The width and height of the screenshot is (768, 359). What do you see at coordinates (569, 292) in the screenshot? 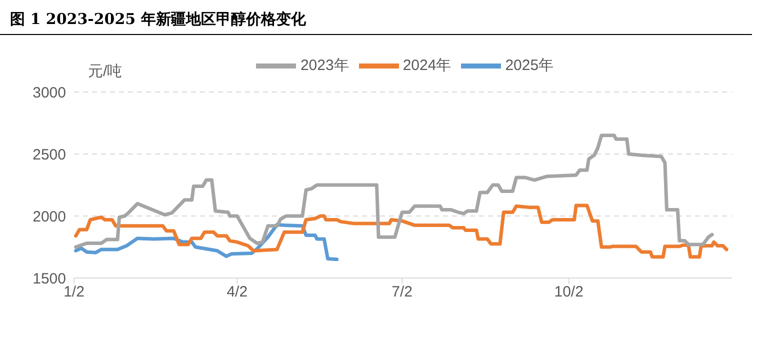
I see `x-tick-label: 10/2` at bounding box center [569, 292].